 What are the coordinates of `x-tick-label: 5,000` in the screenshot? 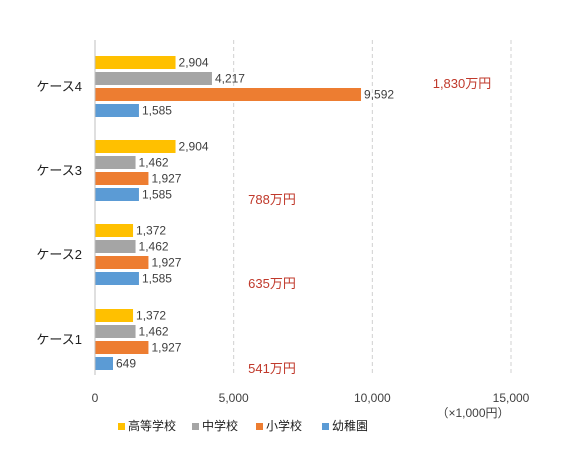 It's located at (234, 398).